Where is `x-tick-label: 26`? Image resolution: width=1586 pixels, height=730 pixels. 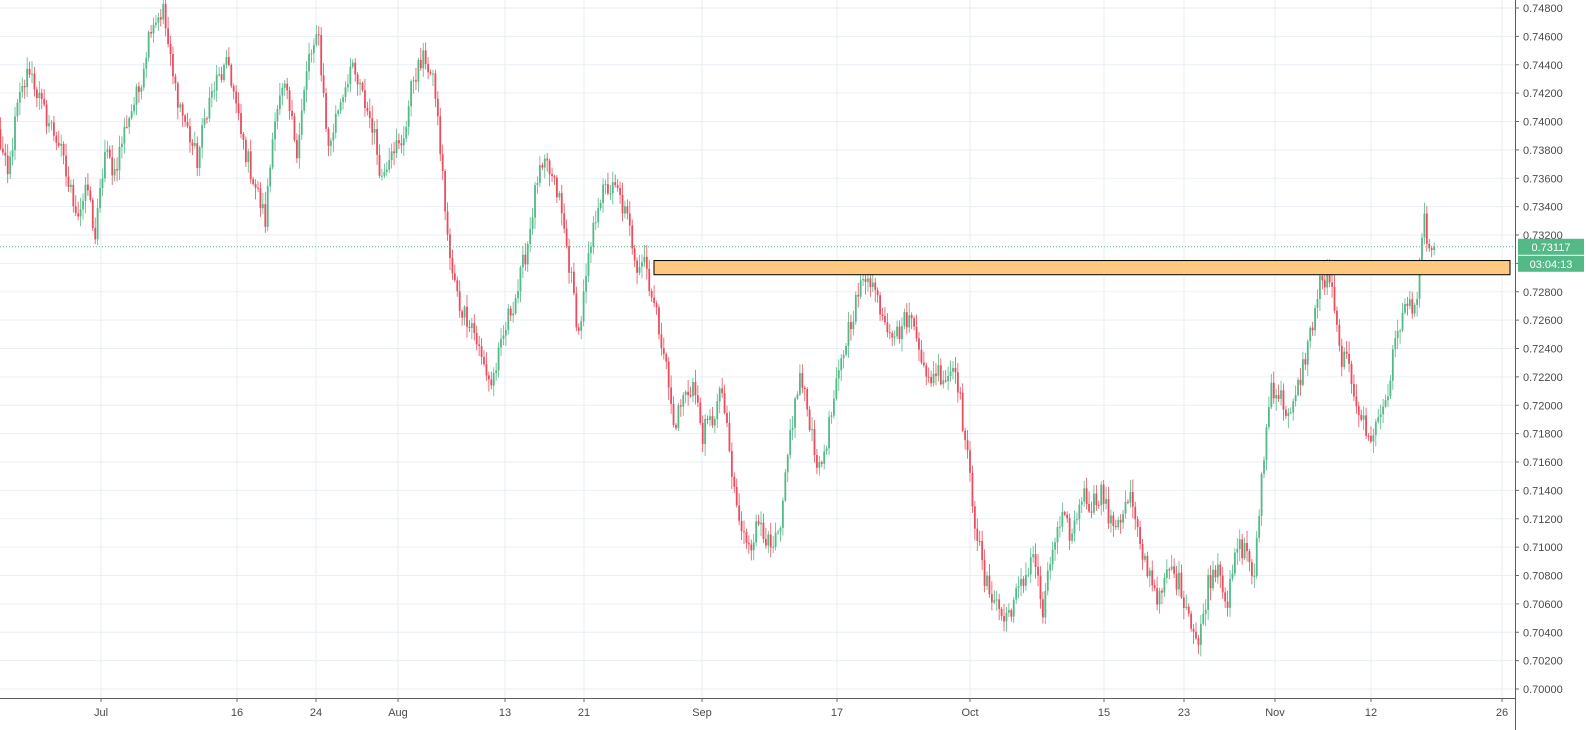 x-tick-label: 26 is located at coordinates (1502, 713).